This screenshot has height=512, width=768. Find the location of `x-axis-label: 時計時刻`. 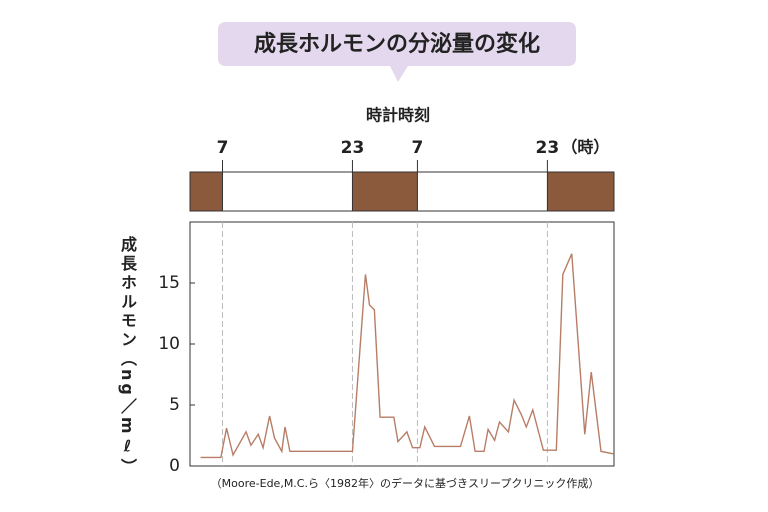

x-axis-label: 時計時刻 is located at coordinates (398, 115).